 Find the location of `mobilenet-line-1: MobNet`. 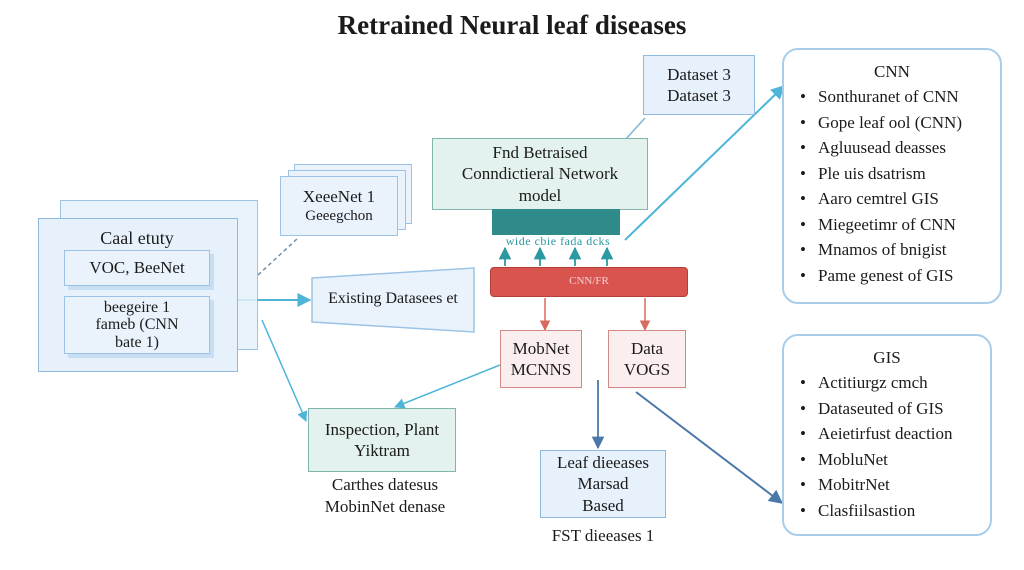

mobilenet-line-1: MobNet is located at coordinates (541, 348).